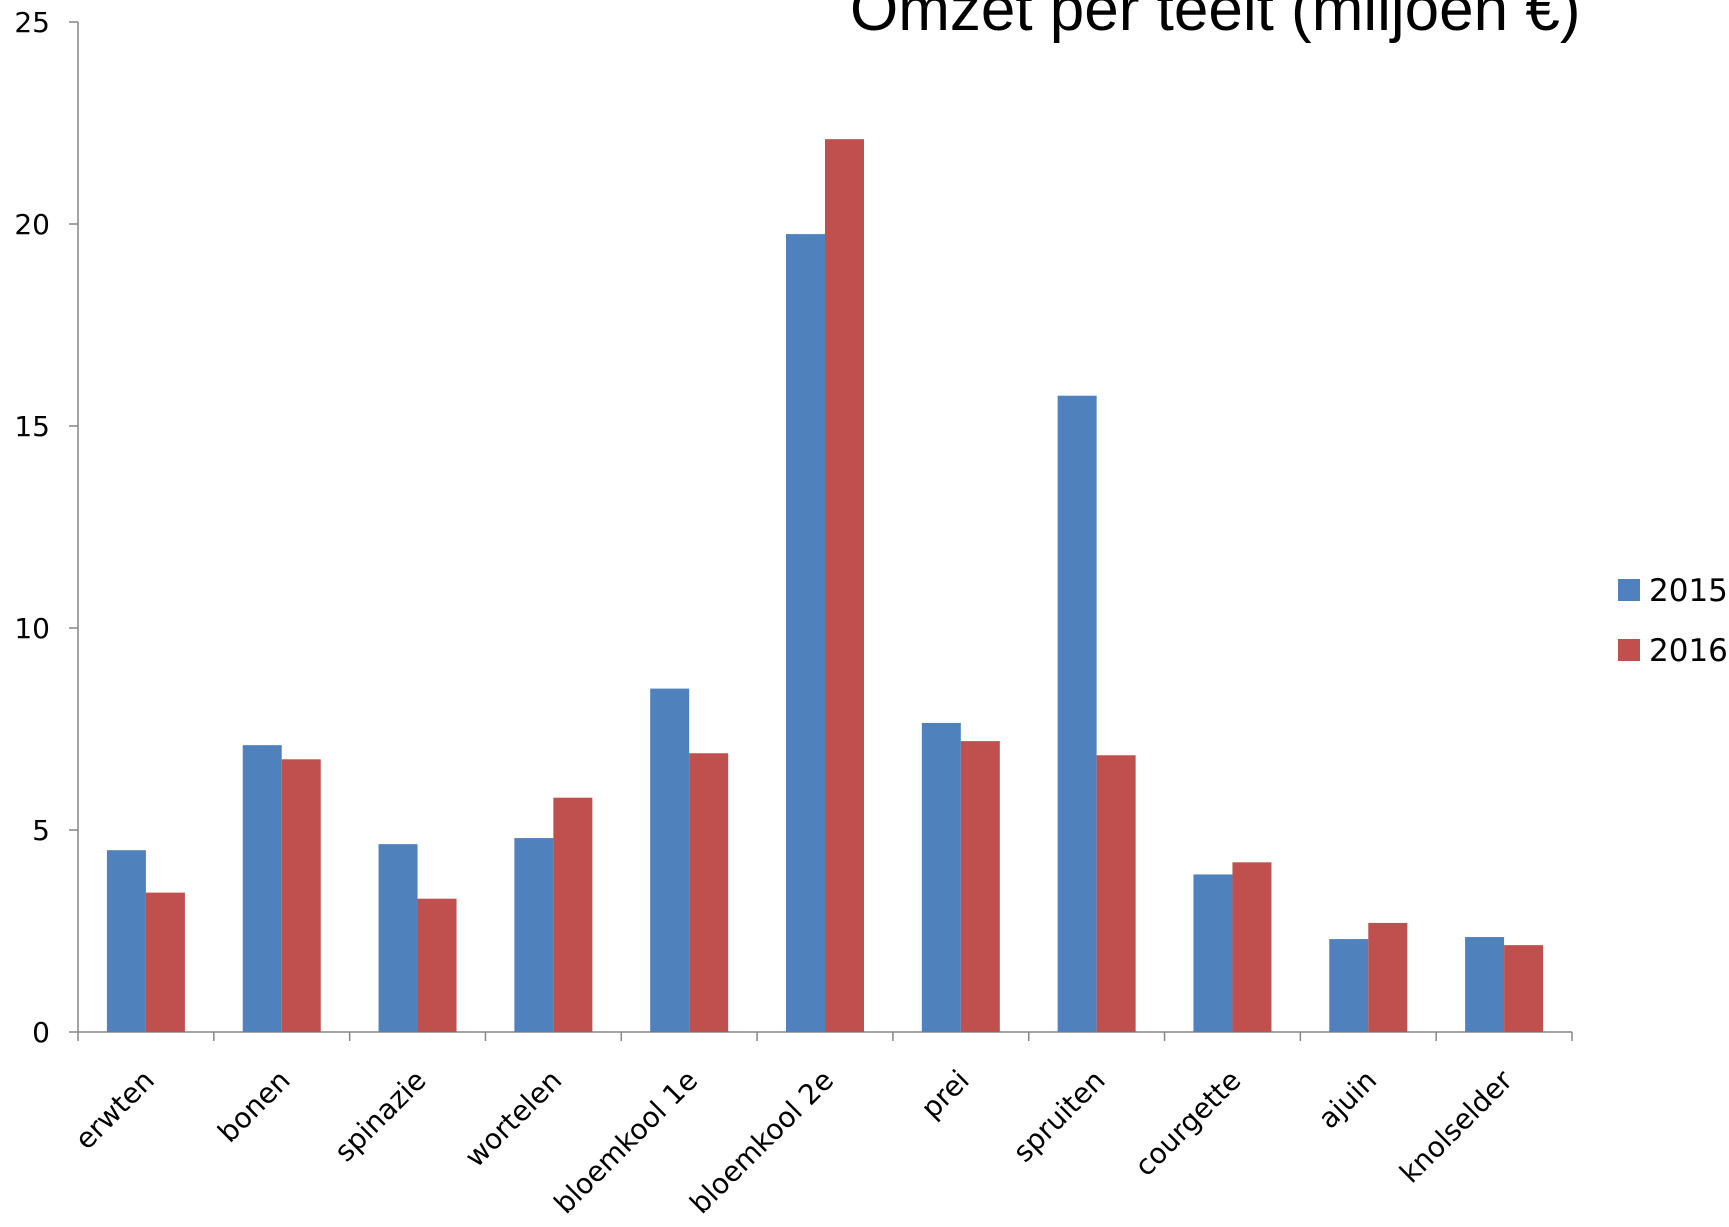 The width and height of the screenshot is (1729, 1227). Describe the element at coordinates (1388, 977) in the screenshot. I see `bar-2016-ajuin` at that location.